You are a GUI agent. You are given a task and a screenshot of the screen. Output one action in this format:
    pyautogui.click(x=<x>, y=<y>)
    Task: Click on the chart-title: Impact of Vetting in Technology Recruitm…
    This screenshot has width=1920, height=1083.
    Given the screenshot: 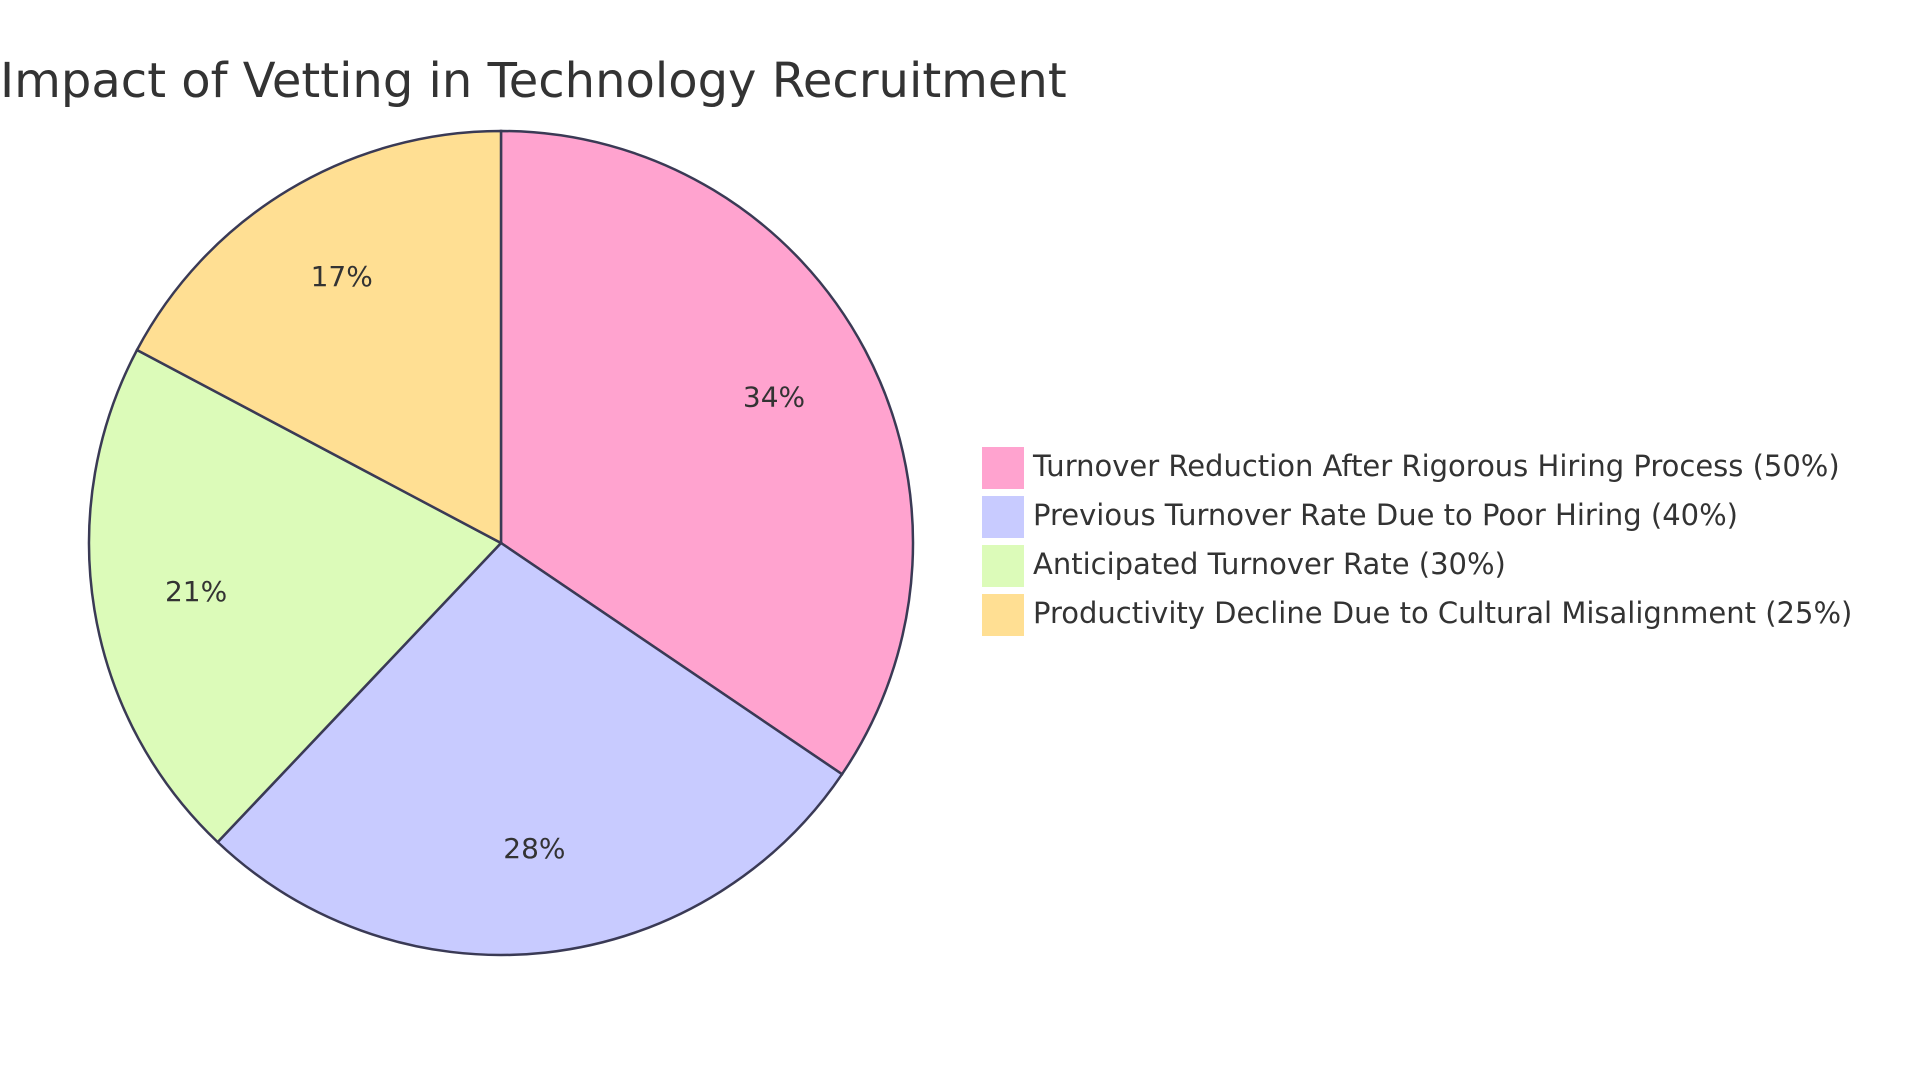 What is the action you would take?
    pyautogui.click(x=533, y=81)
    